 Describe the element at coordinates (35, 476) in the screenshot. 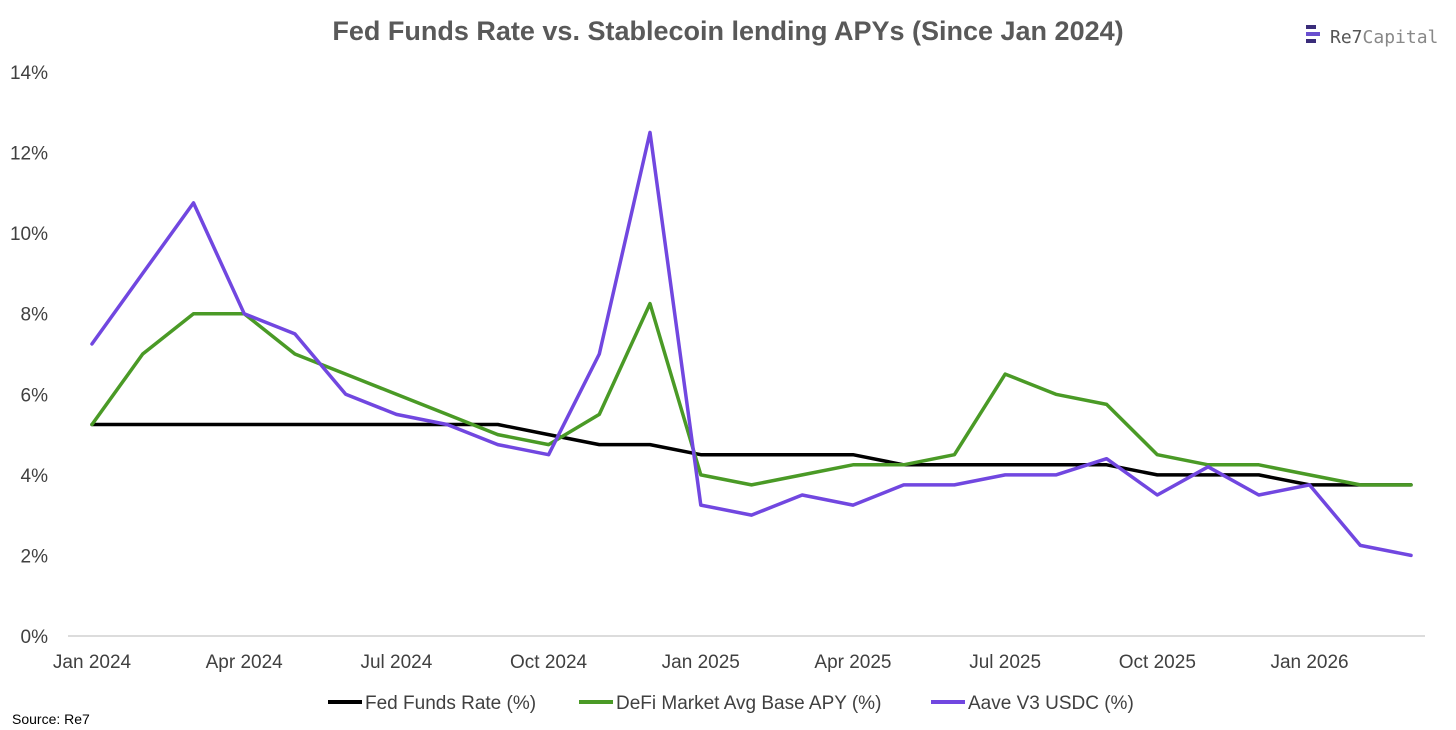

I see `y-tick-label: 4%` at that location.